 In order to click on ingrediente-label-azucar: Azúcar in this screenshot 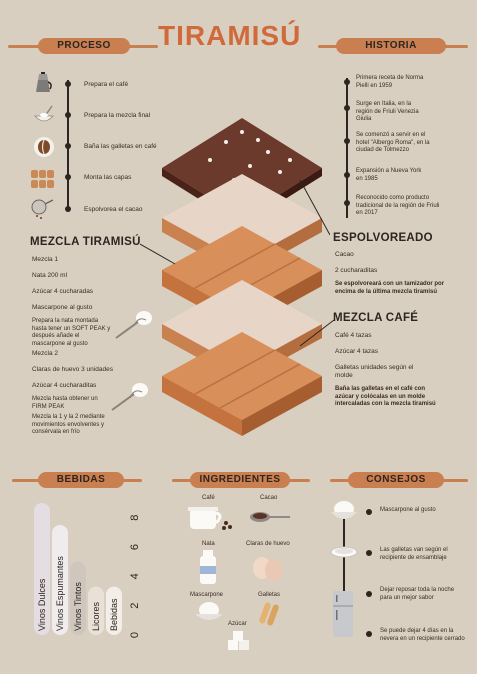, I will do `click(237, 624)`.